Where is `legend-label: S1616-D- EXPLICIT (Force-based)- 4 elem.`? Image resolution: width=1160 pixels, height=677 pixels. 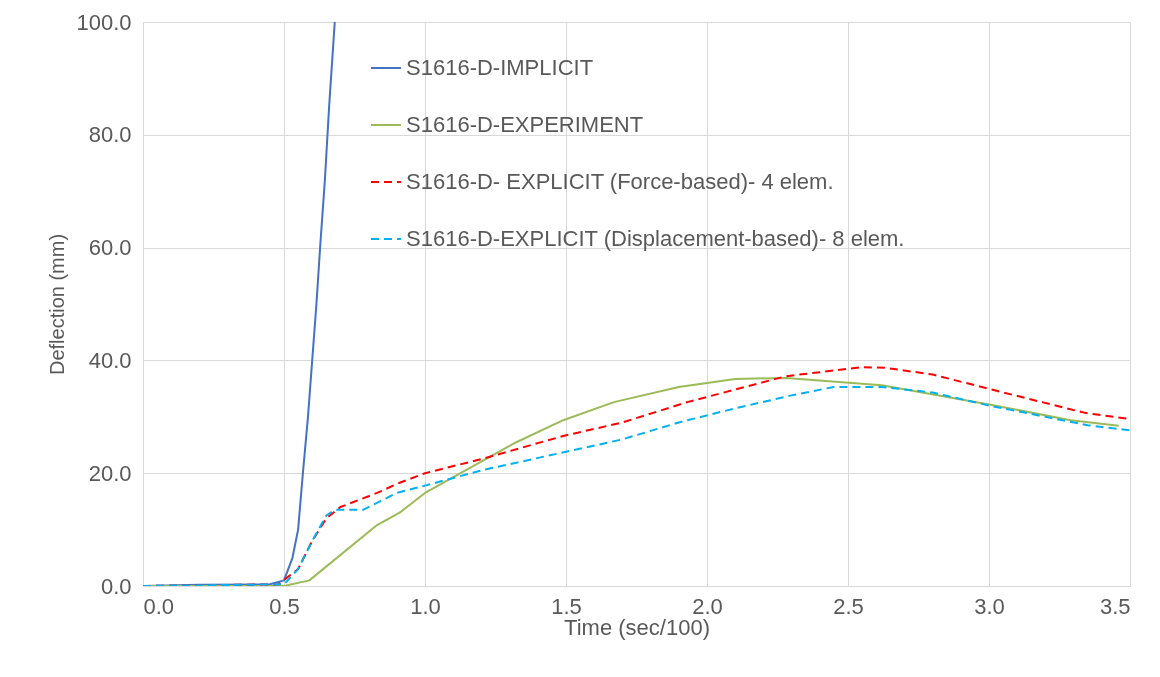 legend-label: S1616-D- EXPLICIT (Force-based)- 4 elem. is located at coordinates (620, 181).